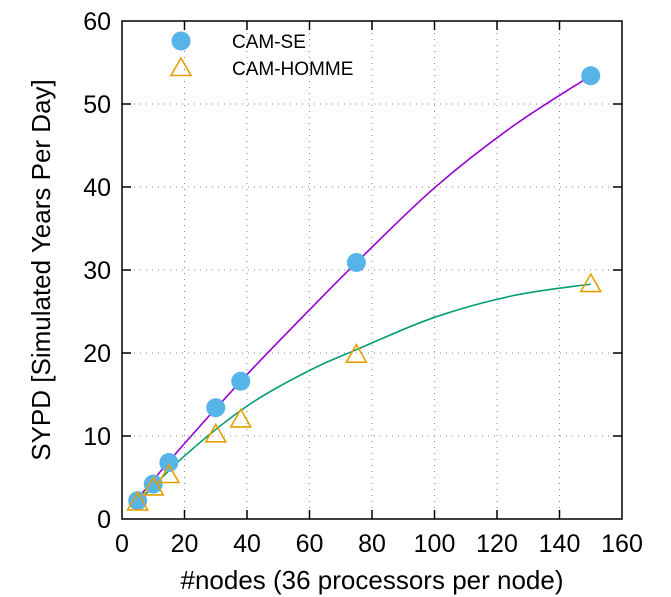  I want to click on legend-marker-cam-homme, so click(181, 66).